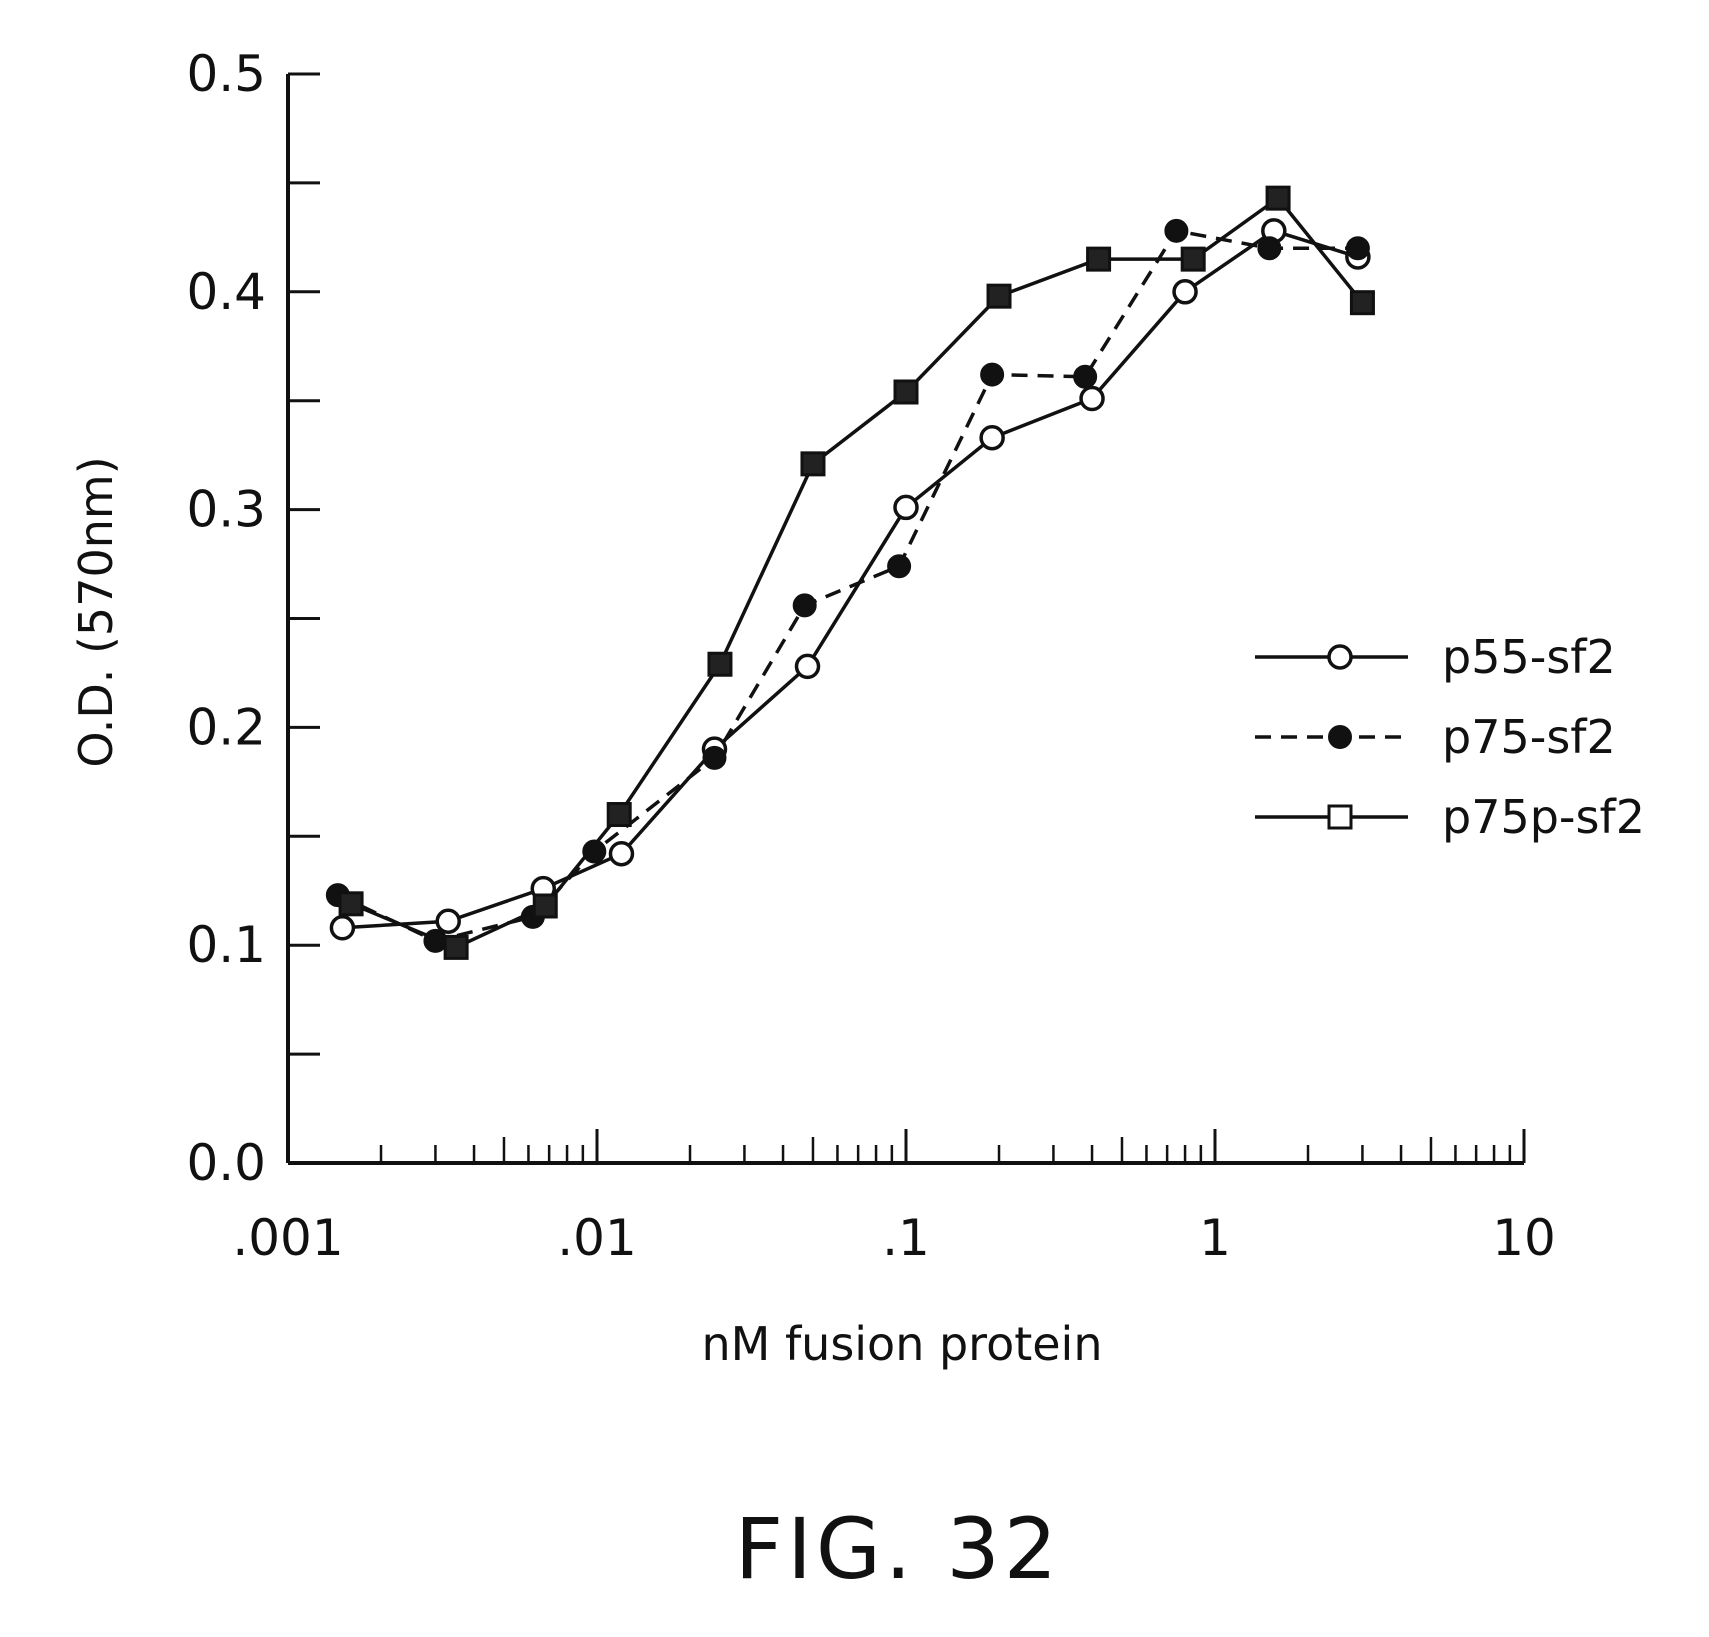 This screenshot has height=1637, width=1709. Describe the element at coordinates (1529, 657) in the screenshot. I see `legend-label: p55-sf2` at that location.